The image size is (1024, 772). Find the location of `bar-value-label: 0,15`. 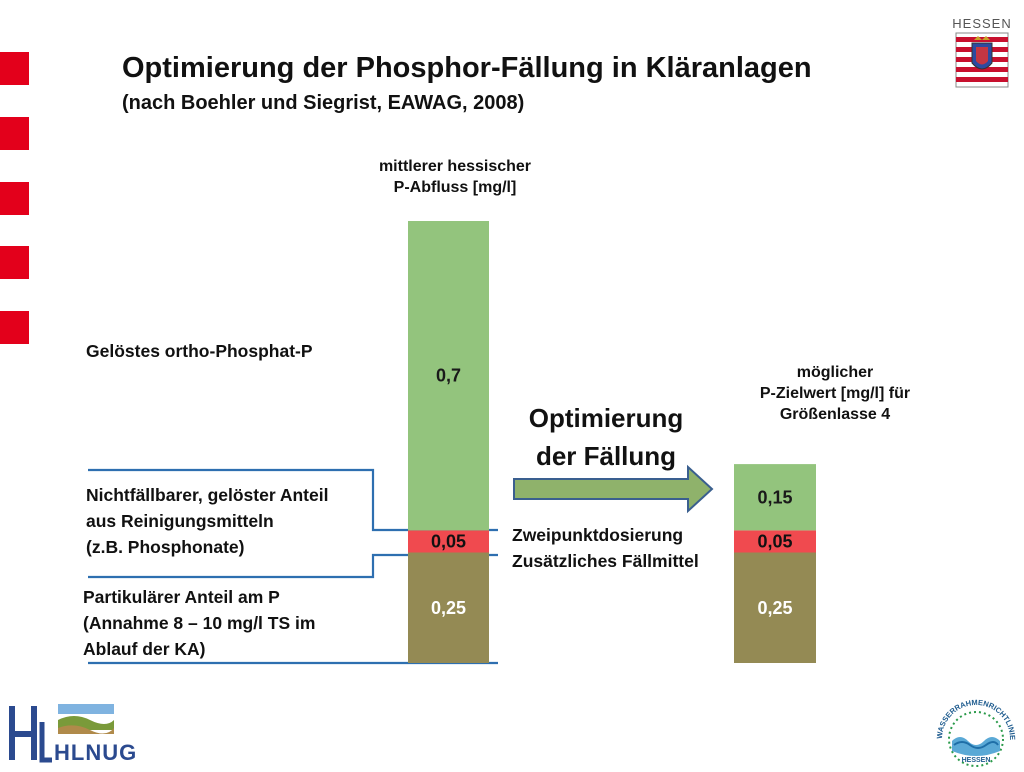

bar-value-label: 0,15 is located at coordinates (774, 497).